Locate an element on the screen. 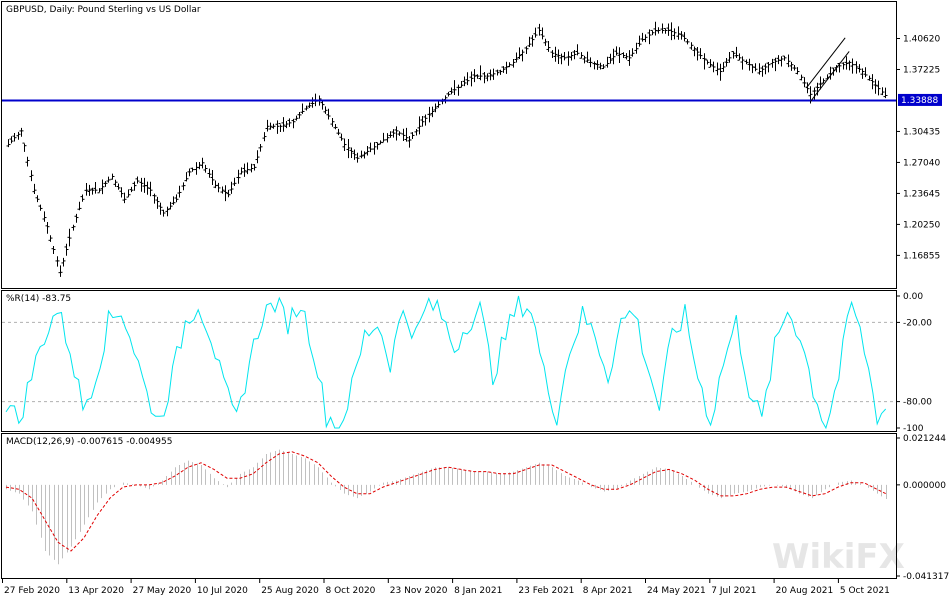  current-price-label: 1.33888 is located at coordinates (919, 101).